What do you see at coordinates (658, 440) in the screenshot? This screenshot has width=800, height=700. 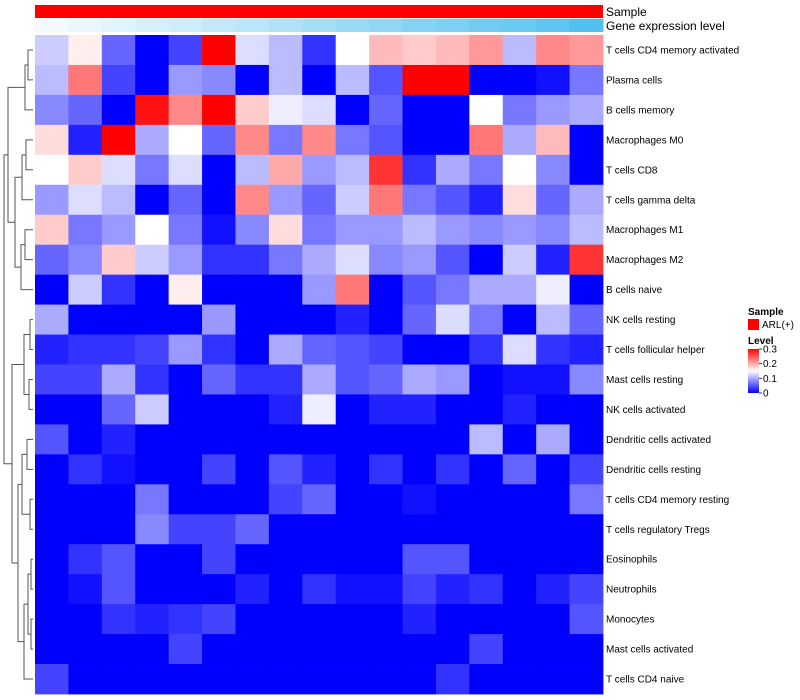 I see `row-label: Dendritic cells activated` at bounding box center [658, 440].